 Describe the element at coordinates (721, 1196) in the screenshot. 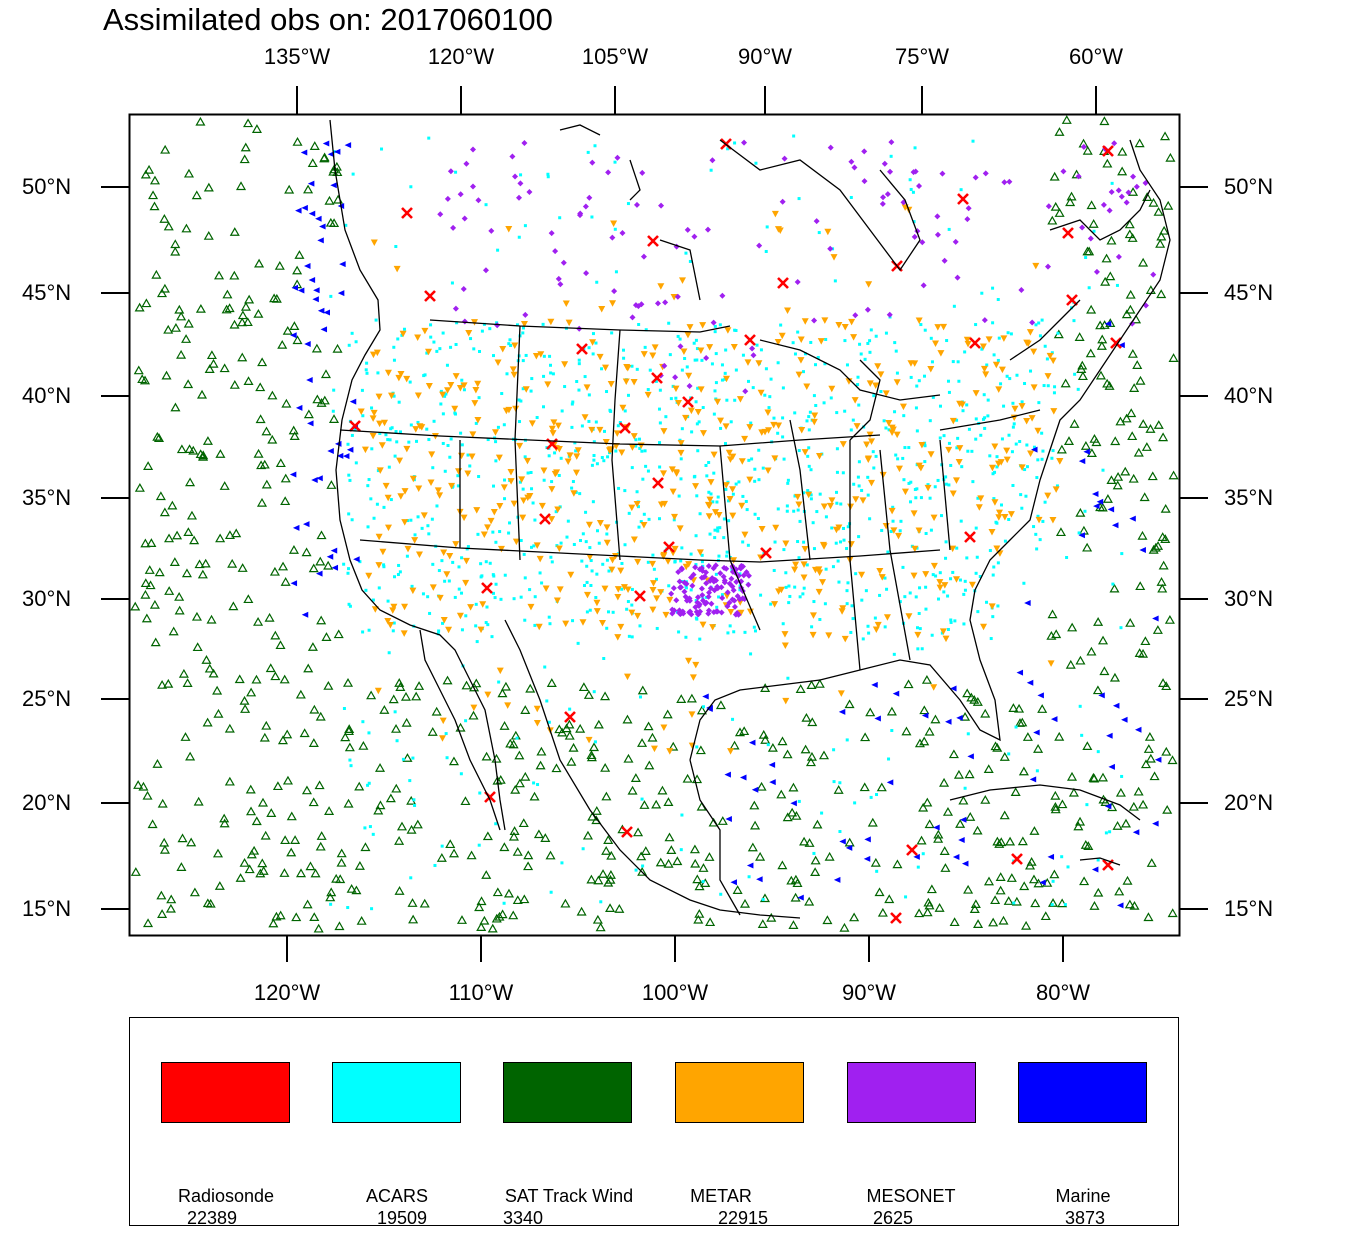

I see `legend-label: METAR` at that location.